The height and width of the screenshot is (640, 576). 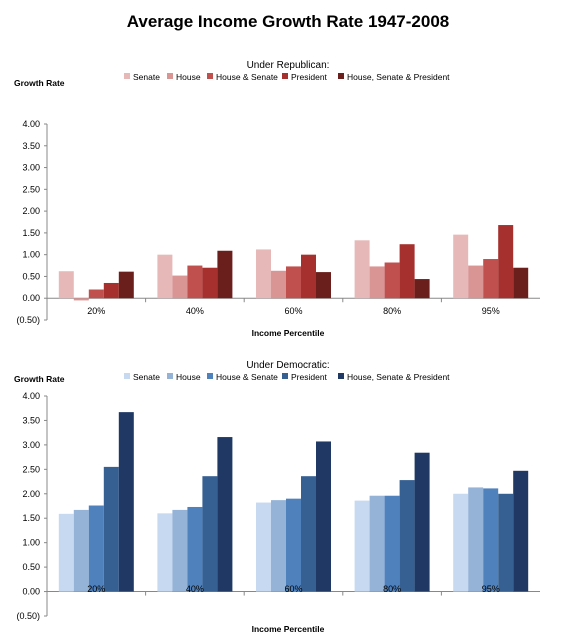 I want to click on y-tick-label: 4.00, so click(x=31, y=124).